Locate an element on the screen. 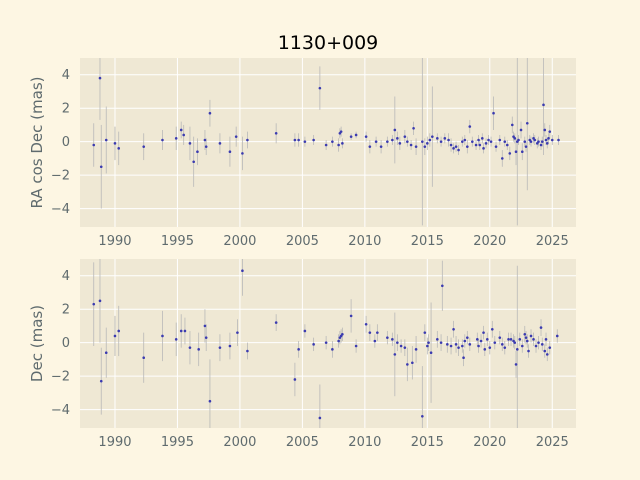  ra-x-tick-label: 2005 is located at coordinates (302, 241).